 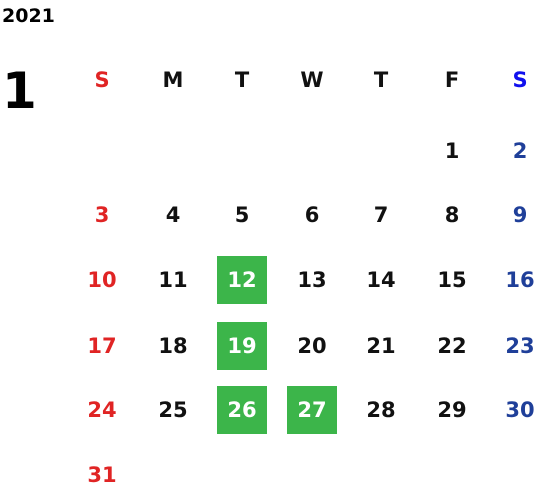 I want to click on day: 6, so click(x=312, y=215).